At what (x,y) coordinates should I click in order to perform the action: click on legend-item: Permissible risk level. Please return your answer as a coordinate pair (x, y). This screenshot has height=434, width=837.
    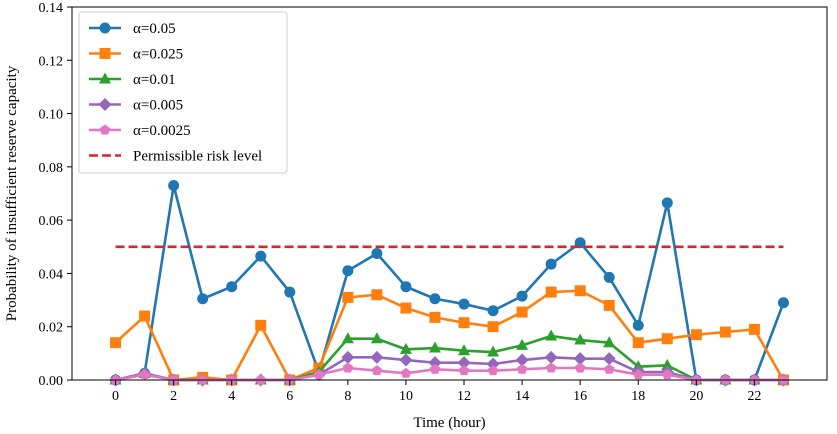
    Looking at the image, I should click on (175, 157).